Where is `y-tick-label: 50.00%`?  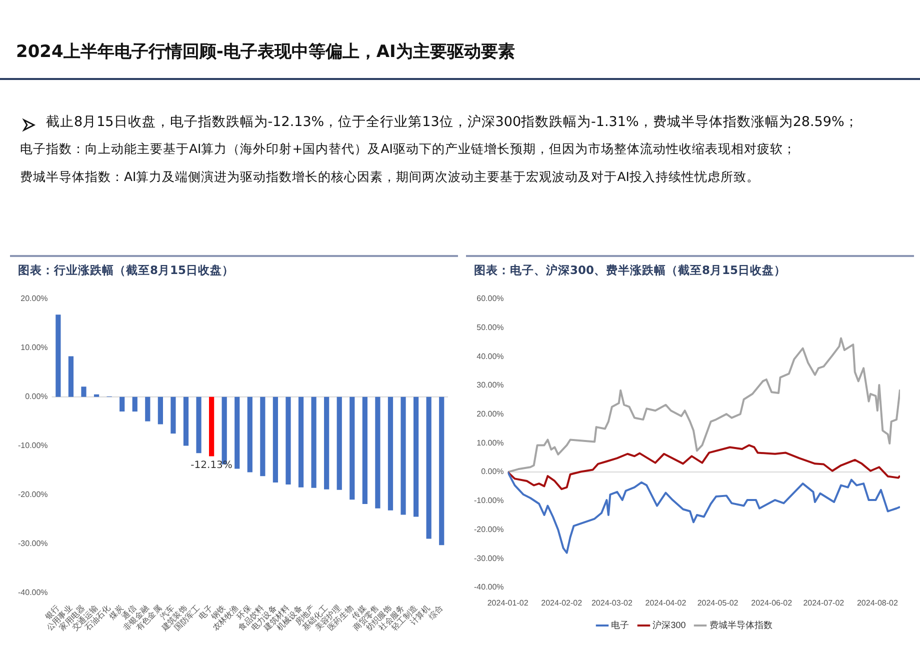 y-tick-label: 50.00% is located at coordinates (490, 327).